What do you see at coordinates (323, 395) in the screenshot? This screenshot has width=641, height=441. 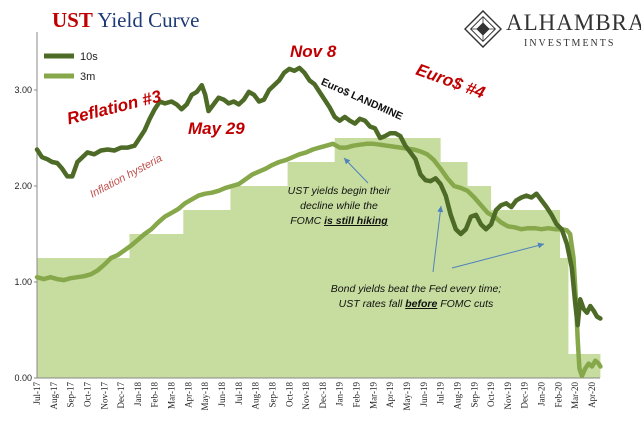 I see `x-tick-label: Dec-18` at bounding box center [323, 395].